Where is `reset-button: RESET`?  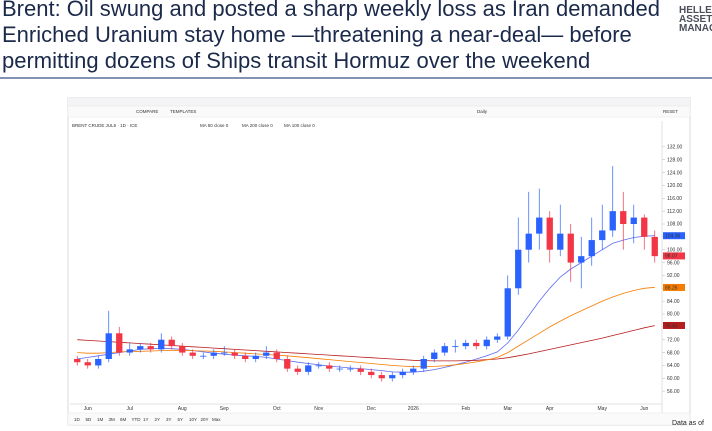 reset-button: RESET is located at coordinates (670, 111).